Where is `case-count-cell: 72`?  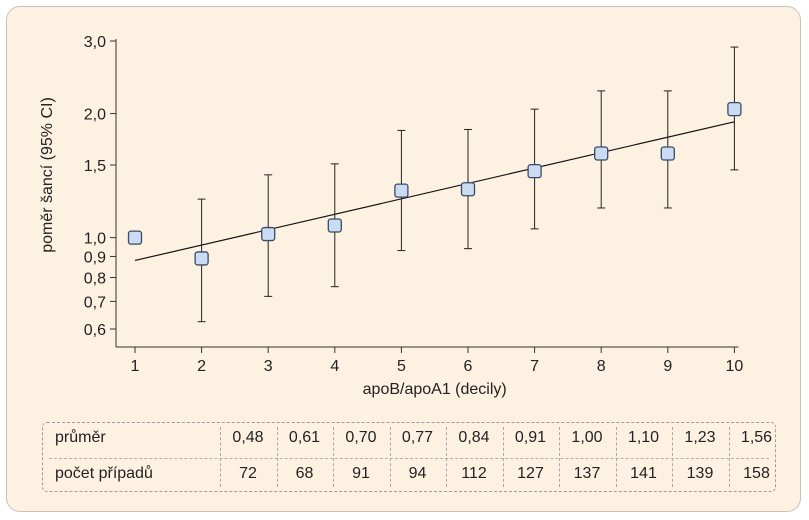 case-count-cell: 72 is located at coordinates (248, 473).